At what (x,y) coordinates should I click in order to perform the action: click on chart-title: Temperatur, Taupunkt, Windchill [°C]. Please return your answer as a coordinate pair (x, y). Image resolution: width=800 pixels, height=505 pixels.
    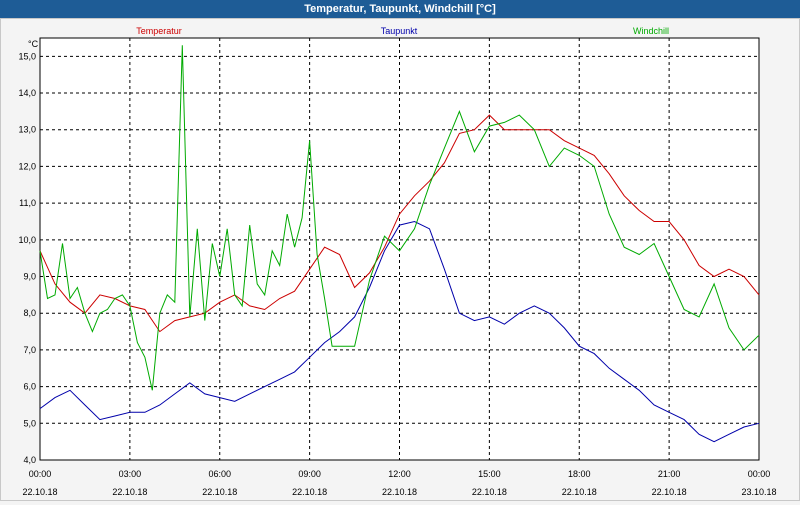
    Looking at the image, I should click on (400, 9).